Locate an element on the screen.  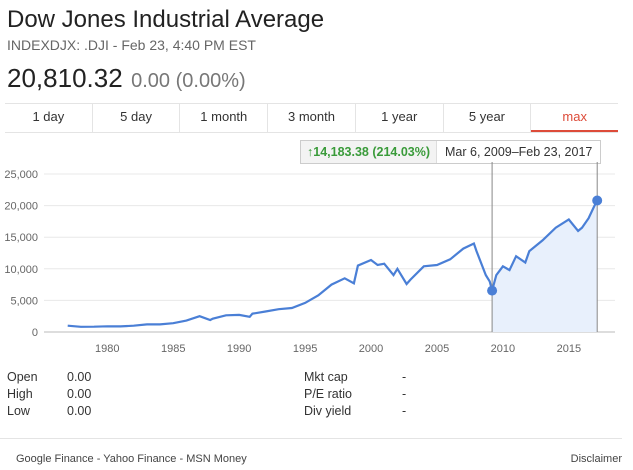
range-gain: ↑14,183.38 (214.03%) is located at coordinates (369, 152).